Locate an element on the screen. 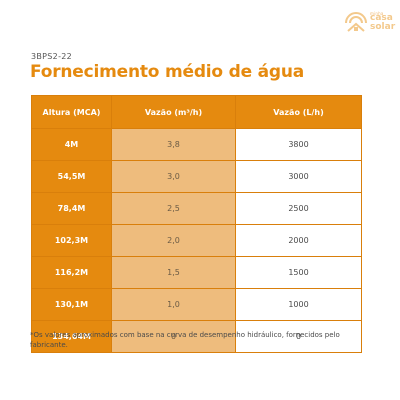 Image resolution: width=400 pixels, height=400 pixels. cell-altura: 78,4M is located at coordinates (71, 208).